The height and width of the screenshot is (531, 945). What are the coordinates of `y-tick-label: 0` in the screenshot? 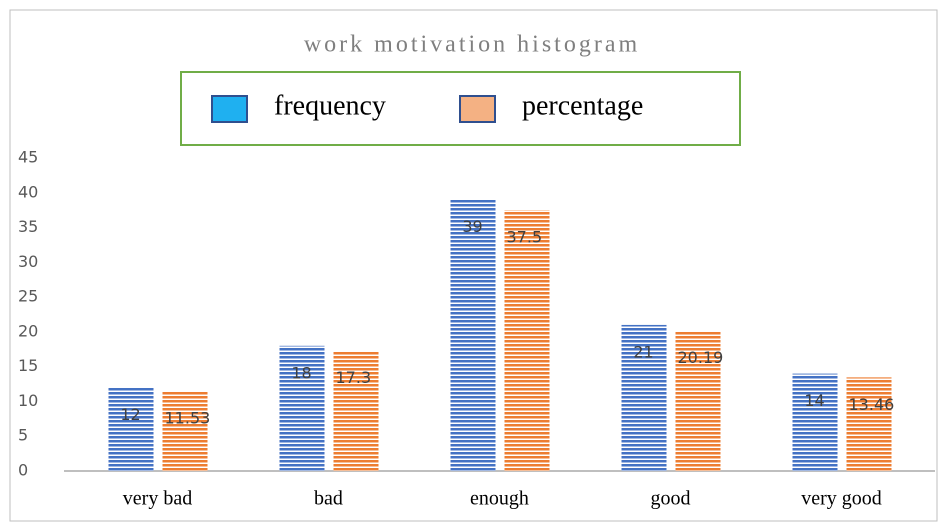 It's located at (23, 470).